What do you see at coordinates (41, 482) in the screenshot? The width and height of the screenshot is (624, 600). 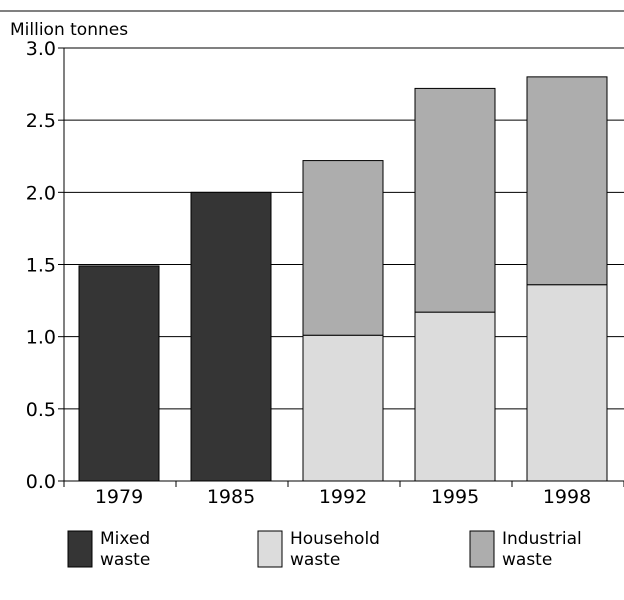 I see `y-tick-label: 0.0` at bounding box center [41, 482].